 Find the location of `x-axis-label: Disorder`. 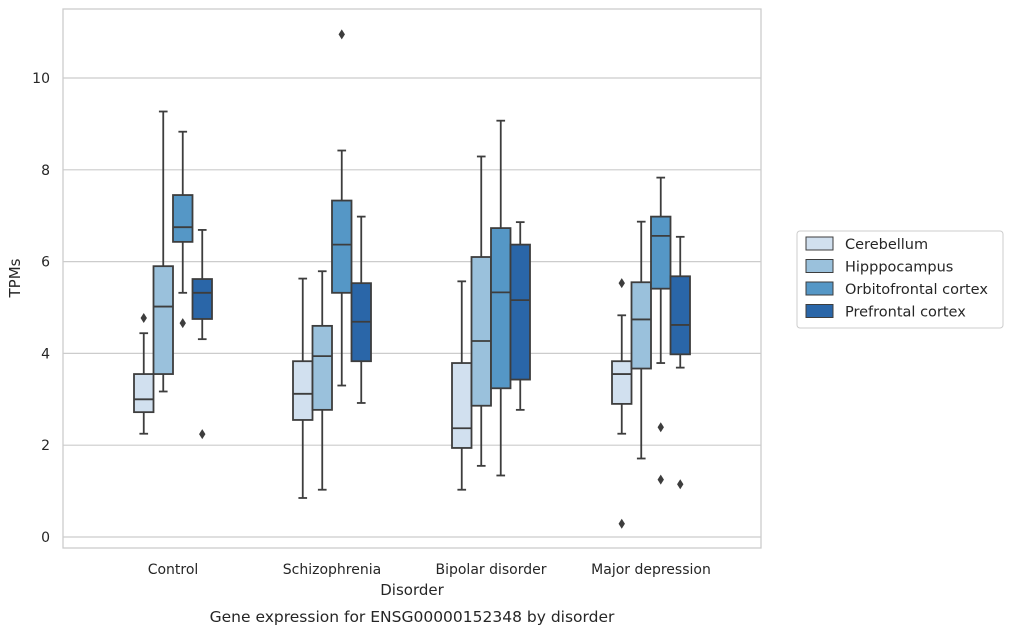

x-axis-label: Disorder is located at coordinates (412, 590).